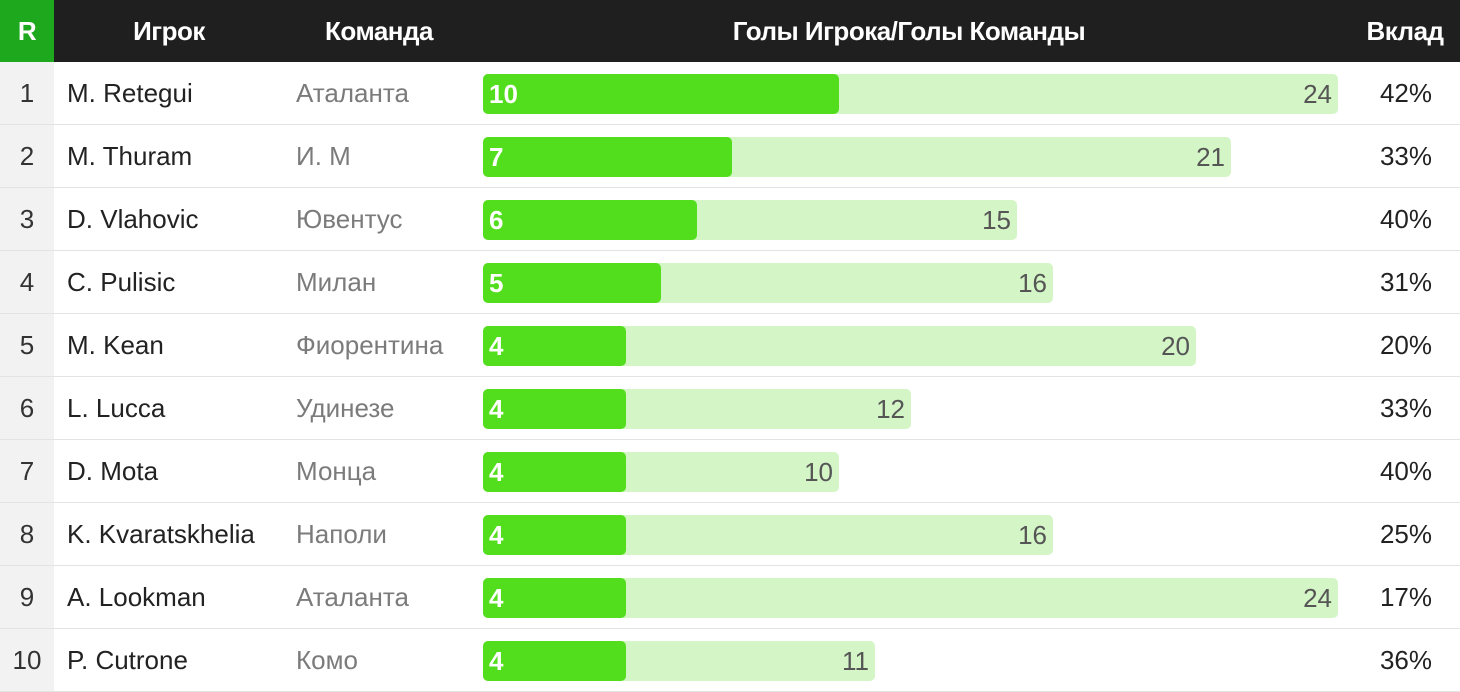  I want to click on team-goals-label: 12, so click(890, 409).